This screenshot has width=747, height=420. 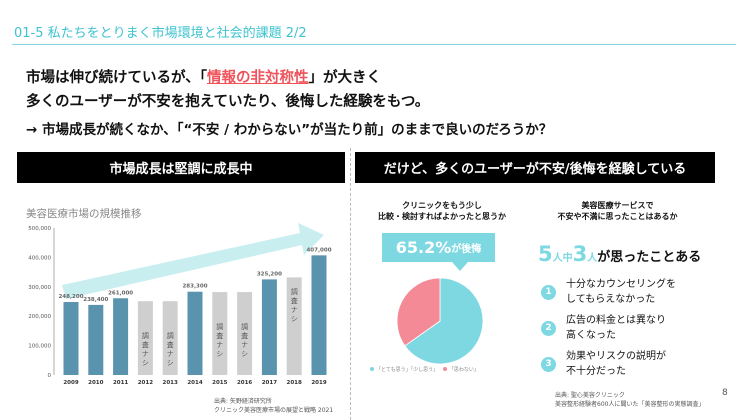 What do you see at coordinates (70, 297) in the screenshot?
I see `data-label: 248,200` at bounding box center [70, 297].